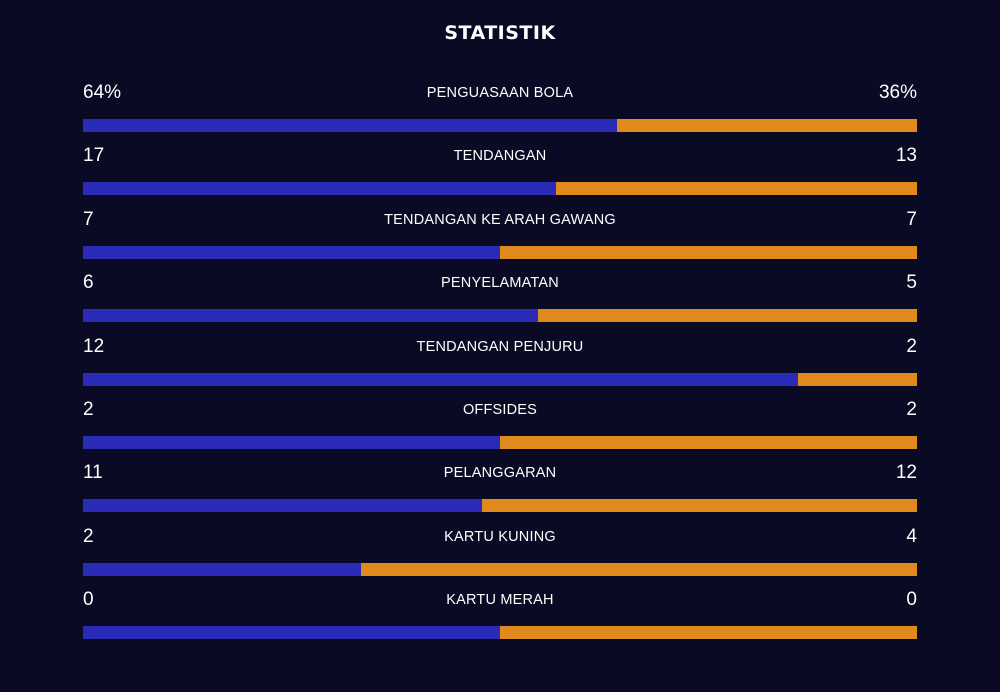 The height and width of the screenshot is (692, 1000). What do you see at coordinates (911, 600) in the screenshot?
I see `away-value: 0` at bounding box center [911, 600].